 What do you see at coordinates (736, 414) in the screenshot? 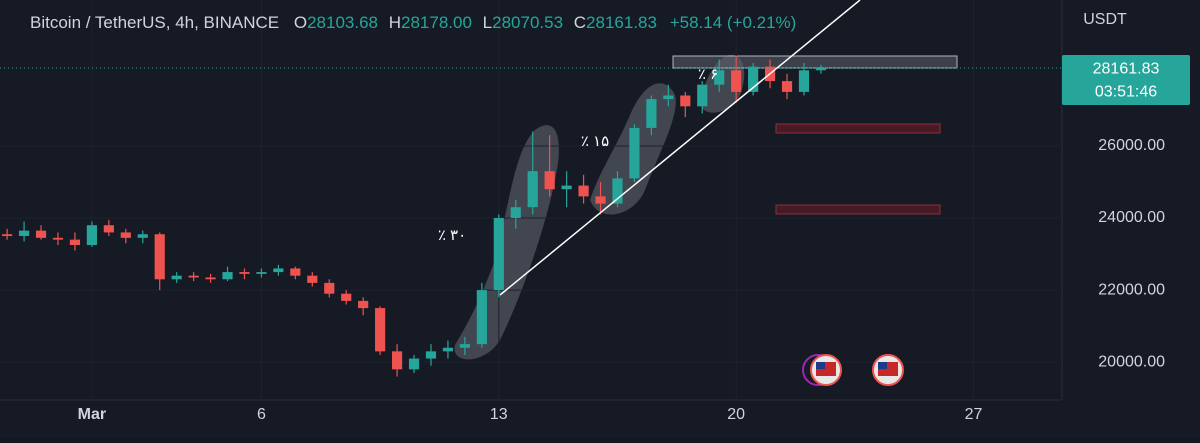
I see `x-tick-label: 20` at bounding box center [736, 414].